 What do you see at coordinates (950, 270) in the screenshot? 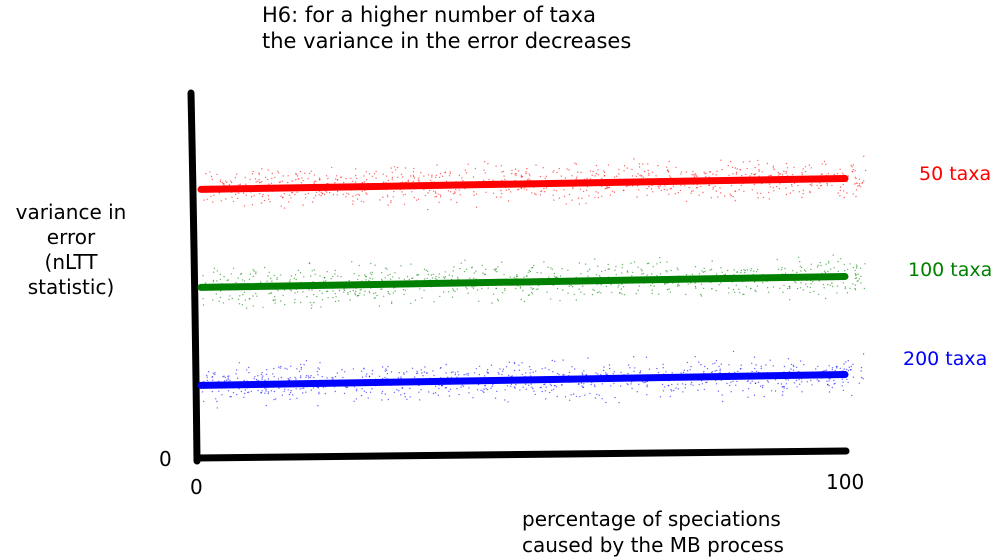
I see `legend-entry-100-taxa: 100 taxa` at bounding box center [950, 270].